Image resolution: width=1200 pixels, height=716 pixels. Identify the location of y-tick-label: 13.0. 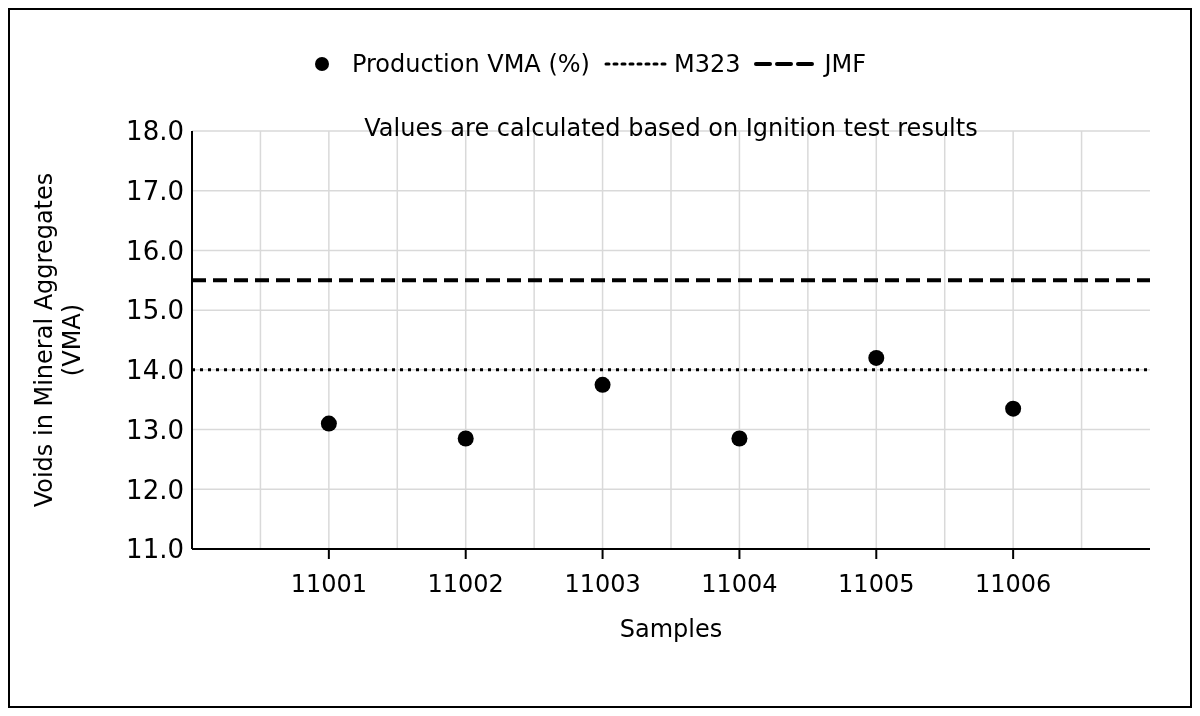
(155, 429).